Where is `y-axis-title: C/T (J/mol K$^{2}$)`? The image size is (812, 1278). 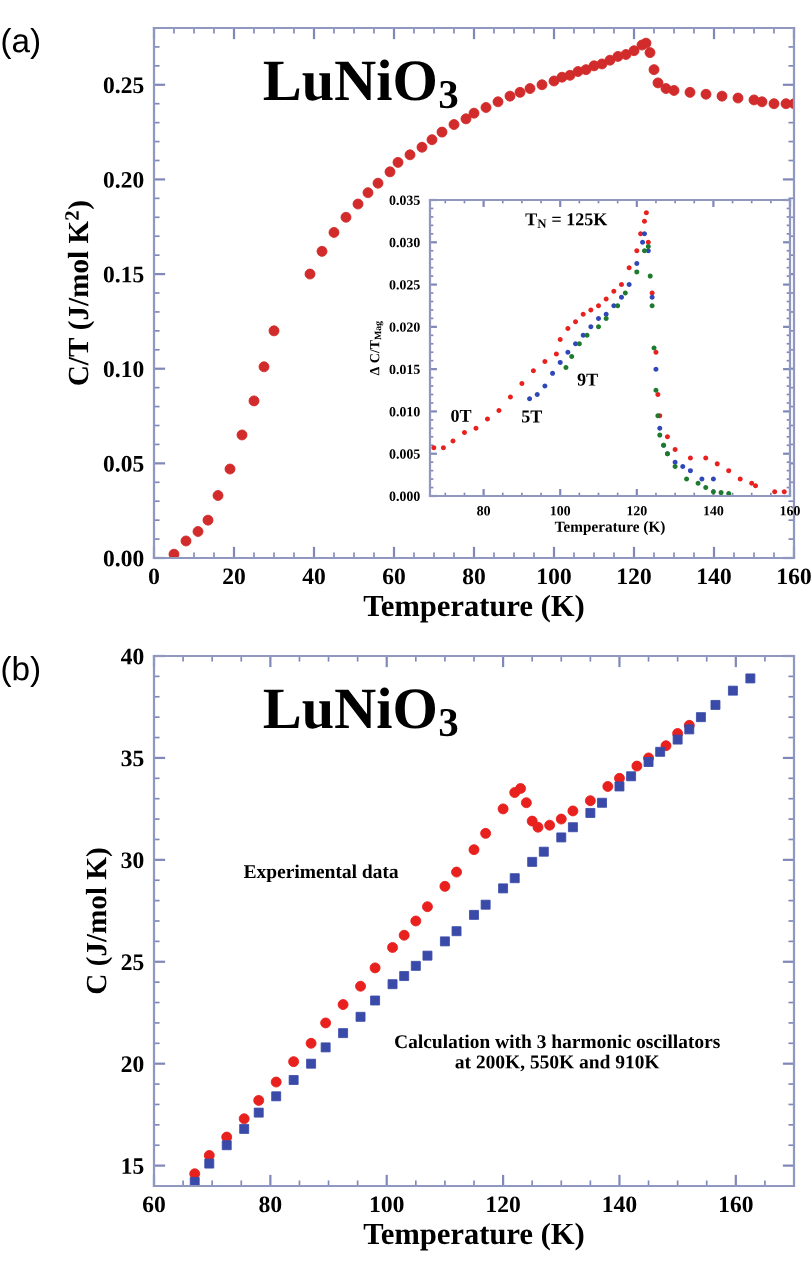 y-axis-title: C/T (J/mol K$^{2}$) is located at coordinates (80, 293).